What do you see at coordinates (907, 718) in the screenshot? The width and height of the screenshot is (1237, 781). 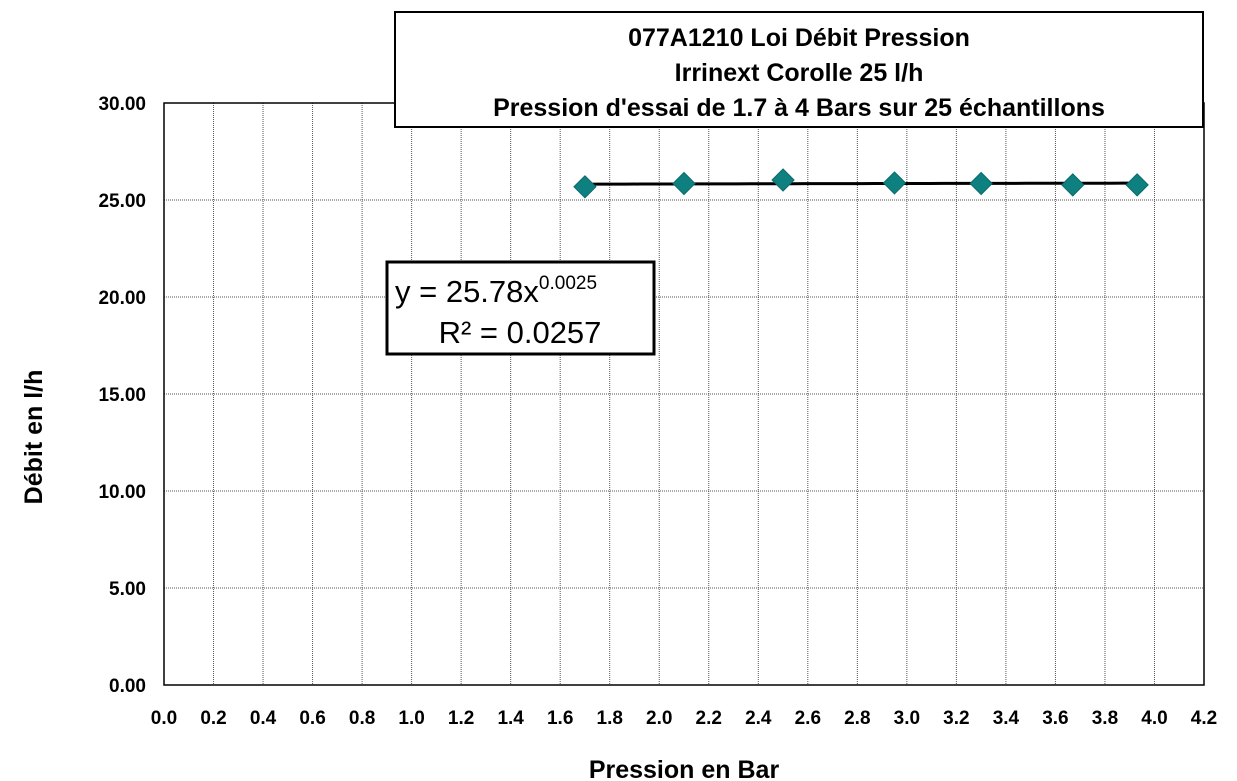 I see `x-tick-label: 3.0` at bounding box center [907, 718].